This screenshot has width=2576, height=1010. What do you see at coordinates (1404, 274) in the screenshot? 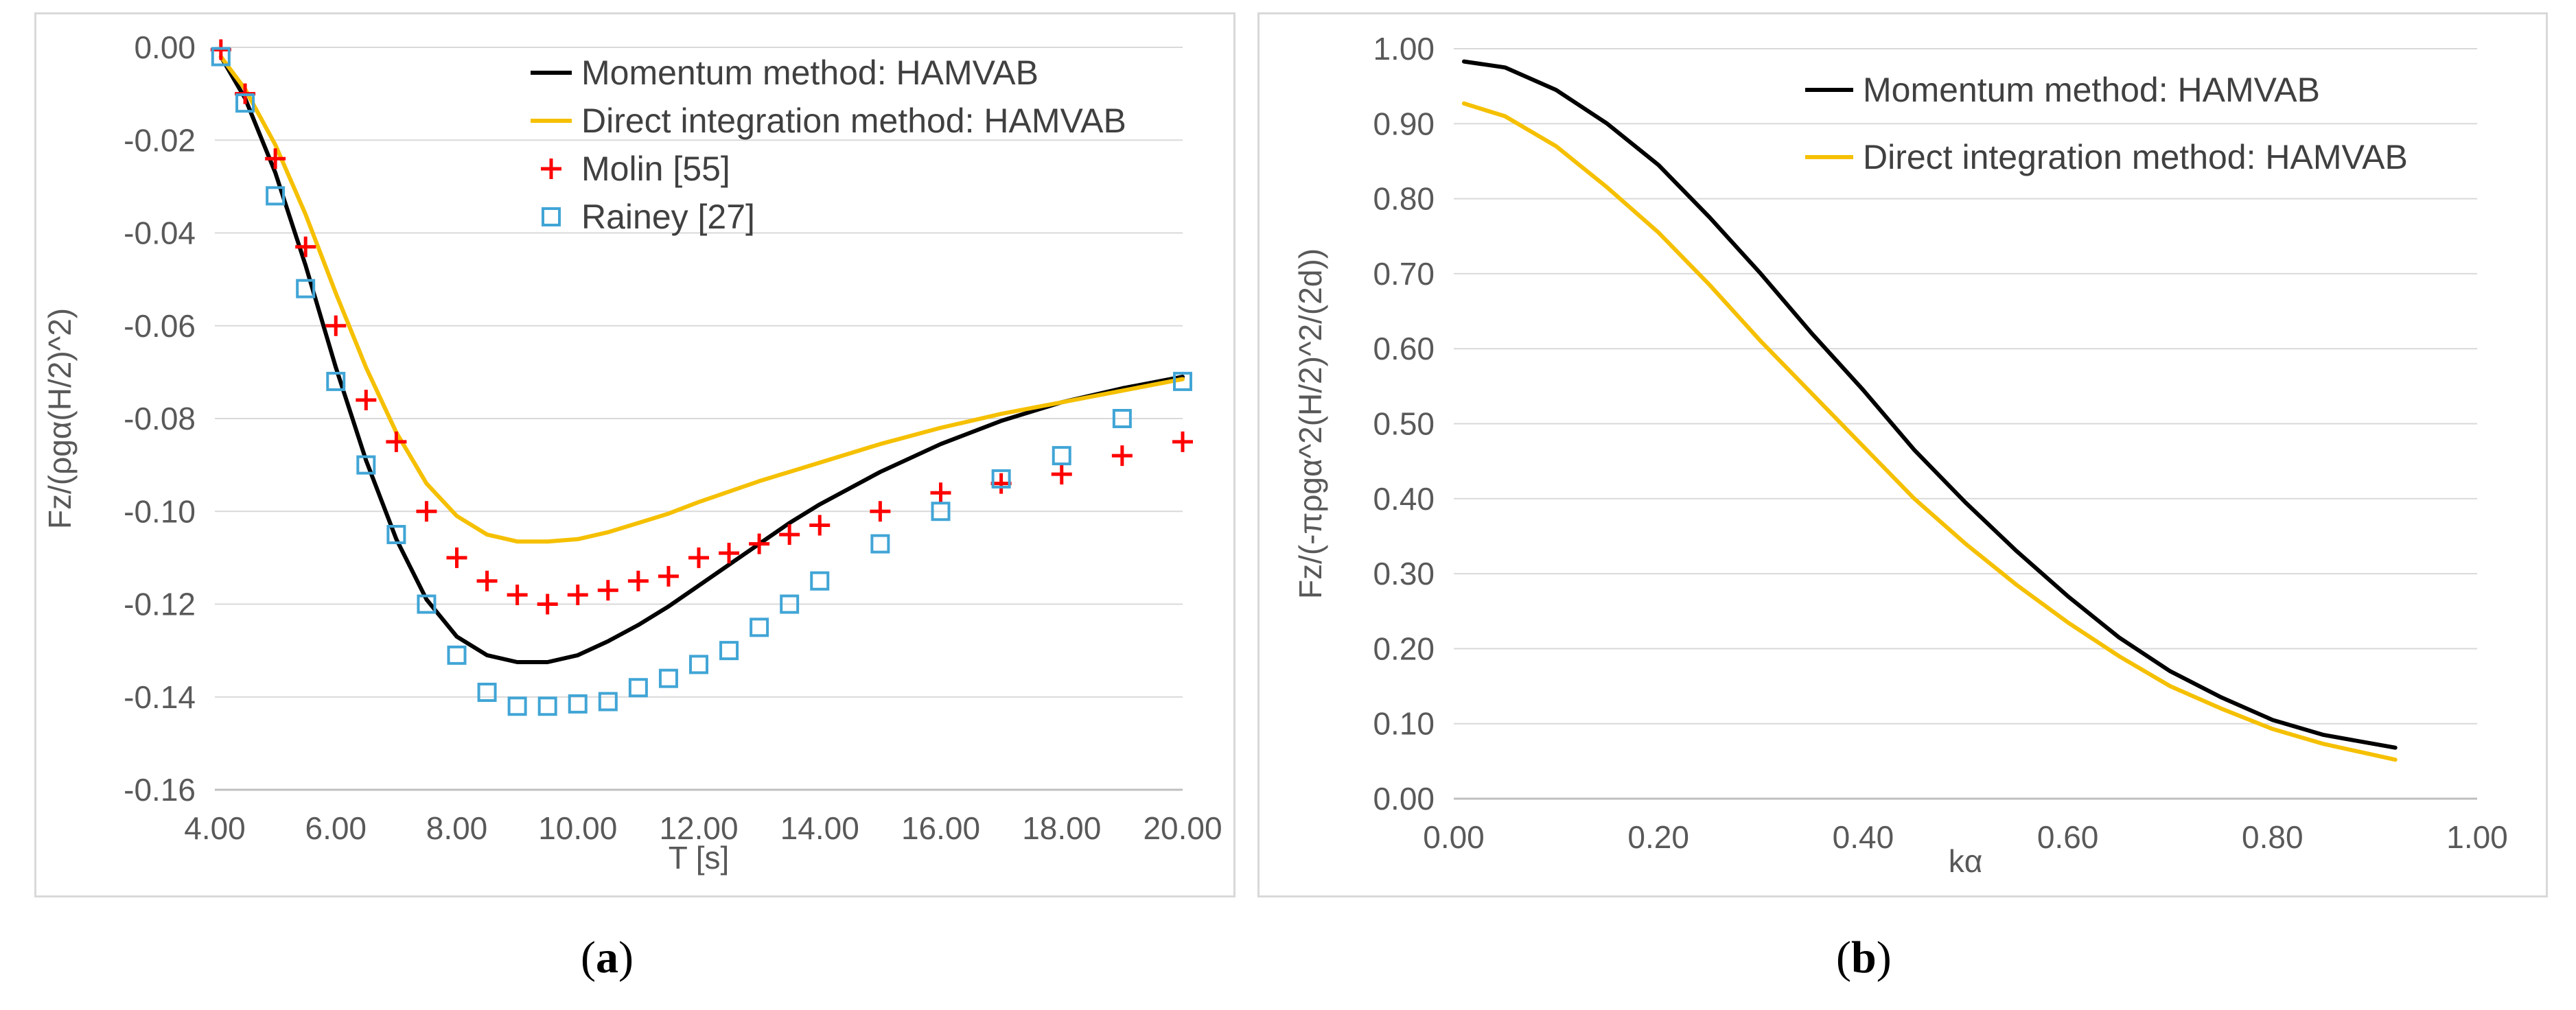
I see `y-tick-label: 0.70` at bounding box center [1404, 274].